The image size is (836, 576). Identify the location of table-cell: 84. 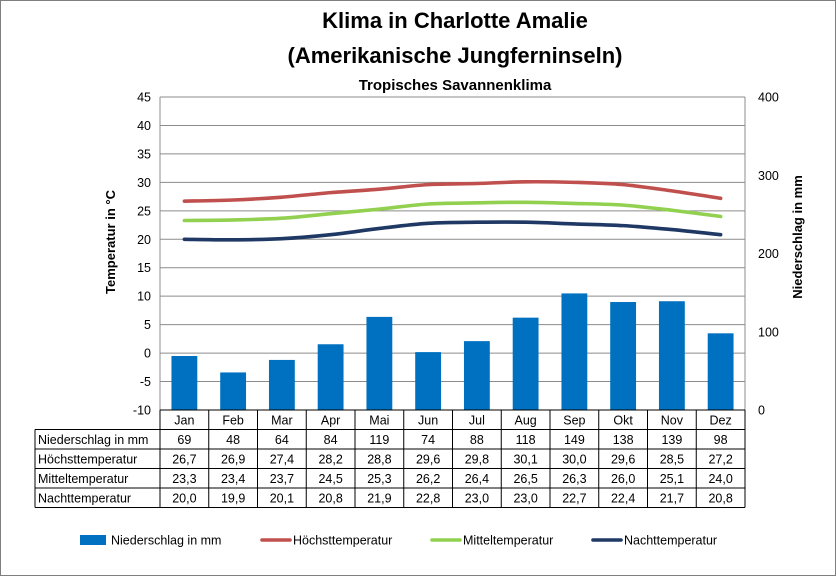
(331, 440).